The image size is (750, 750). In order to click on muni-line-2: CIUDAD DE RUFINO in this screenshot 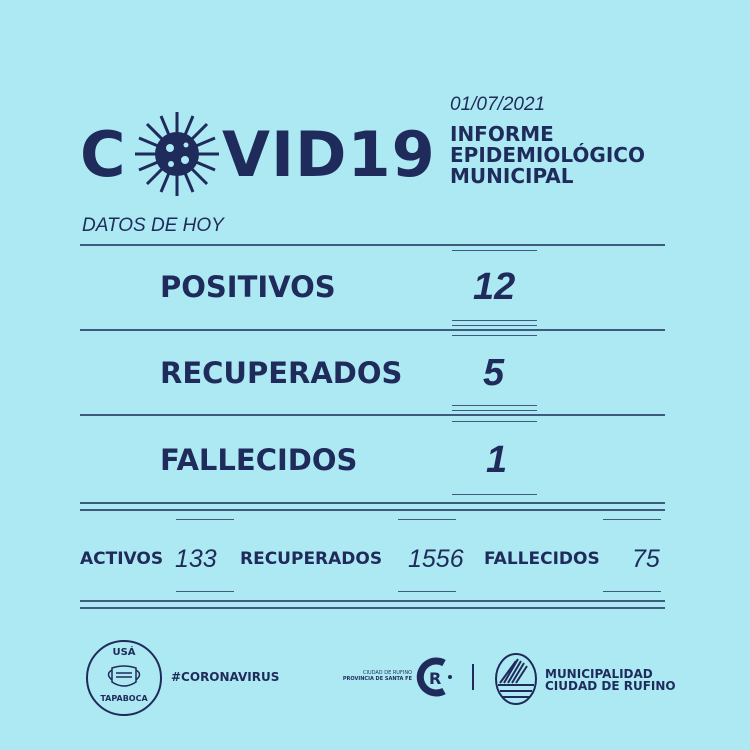, I will do `click(610, 686)`.